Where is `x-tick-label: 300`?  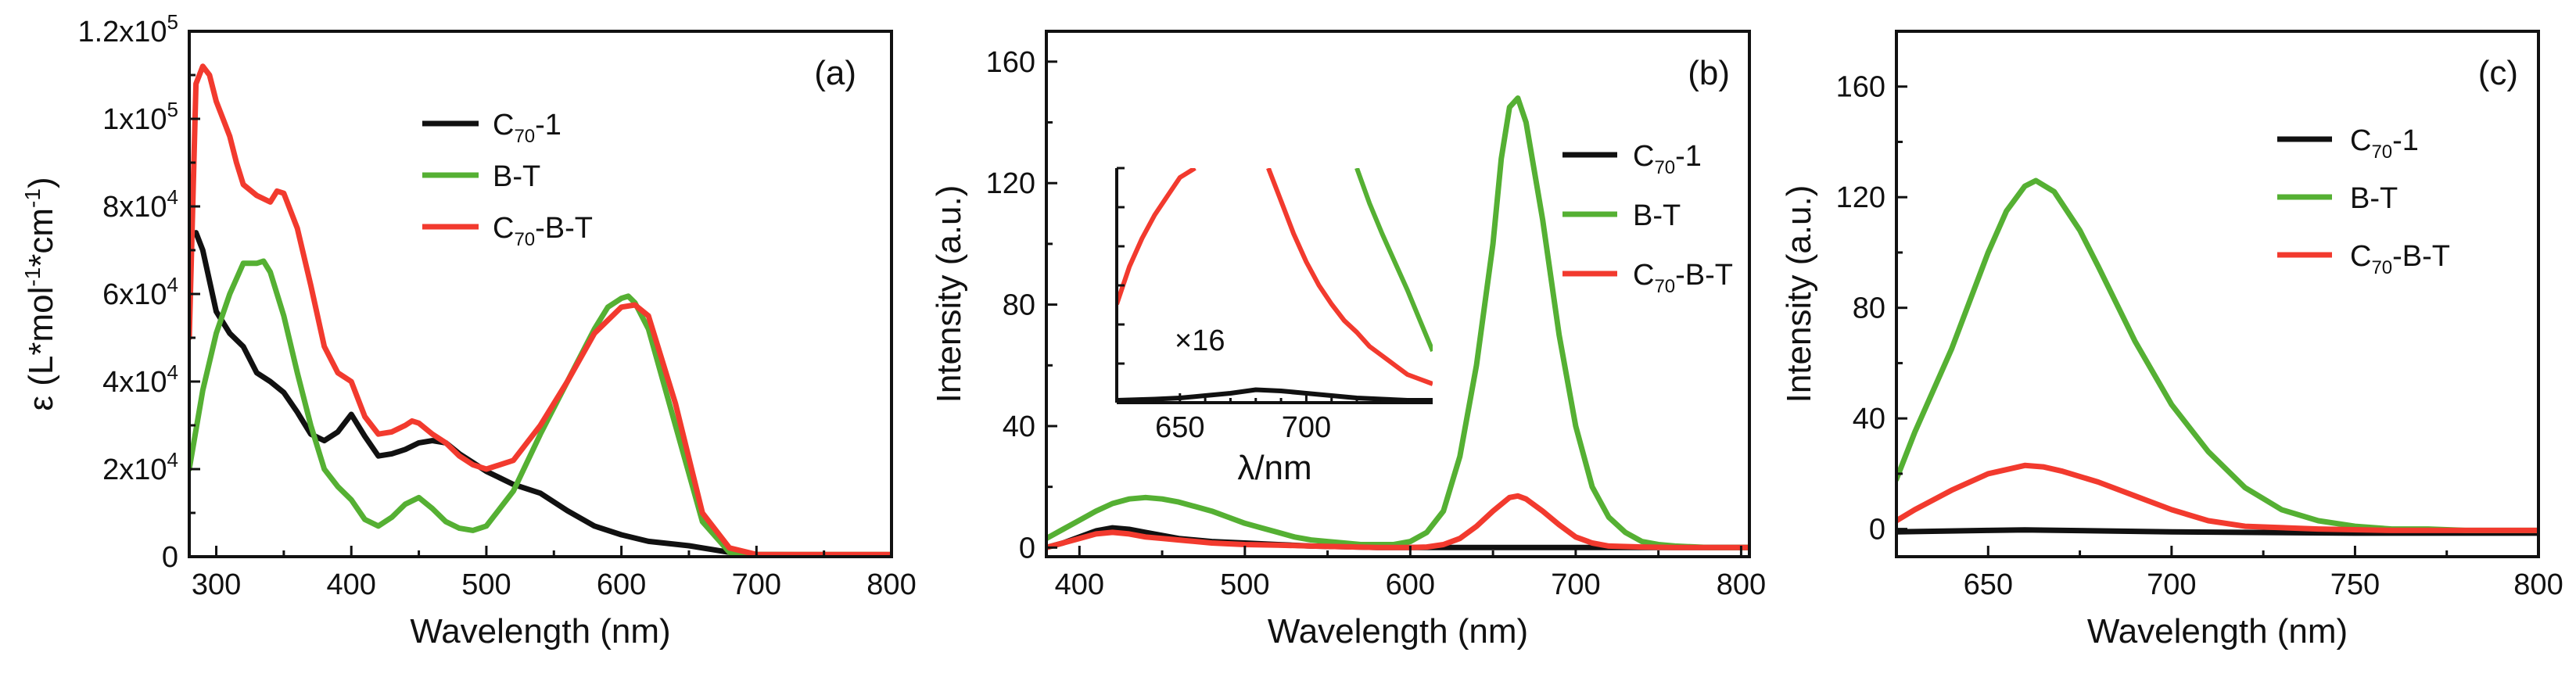 x-tick-label: 300 is located at coordinates (216, 584).